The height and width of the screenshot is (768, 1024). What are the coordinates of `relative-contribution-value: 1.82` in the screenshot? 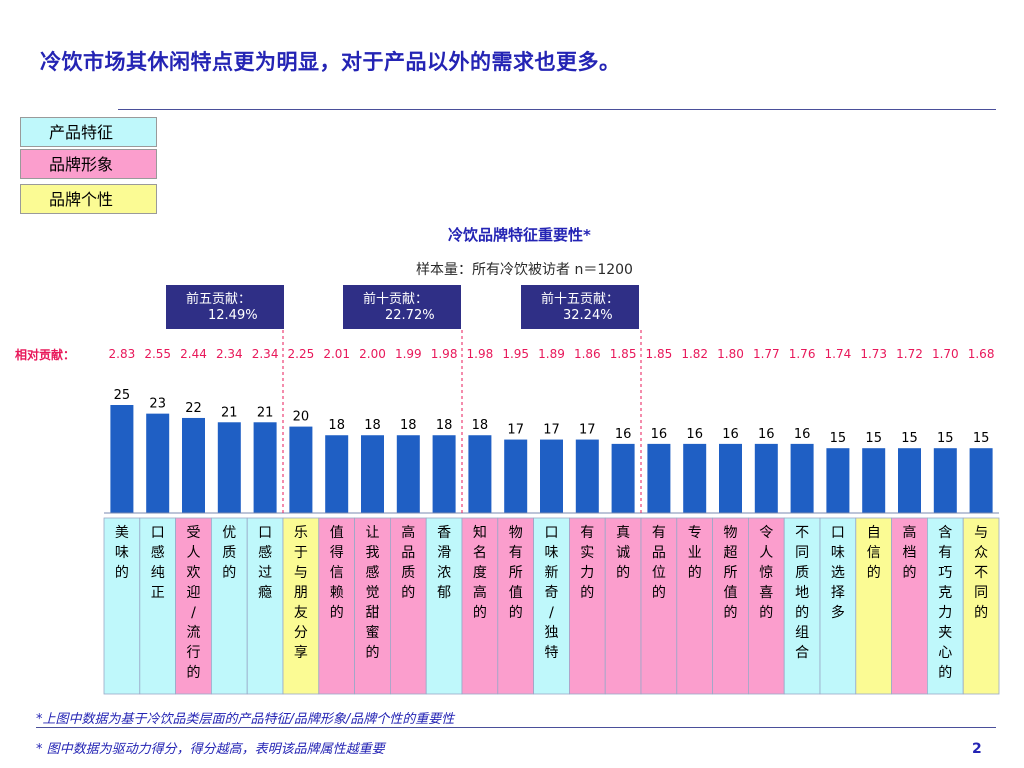 It's located at (694, 354).